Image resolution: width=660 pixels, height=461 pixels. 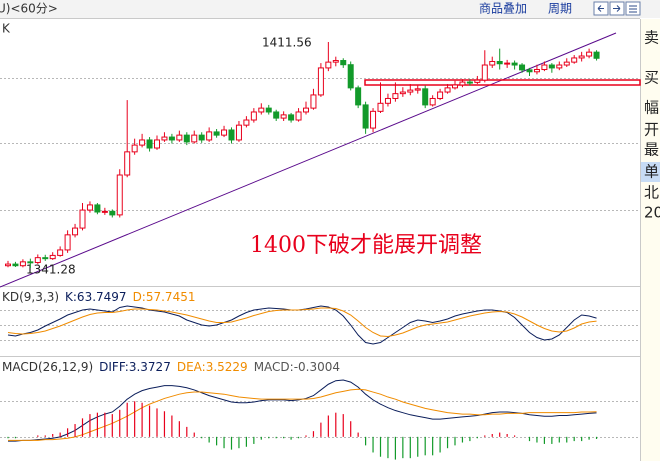 What do you see at coordinates (212, 367) in the screenshot?
I see `legend-entry: DEA:3.5229` at bounding box center [212, 367].